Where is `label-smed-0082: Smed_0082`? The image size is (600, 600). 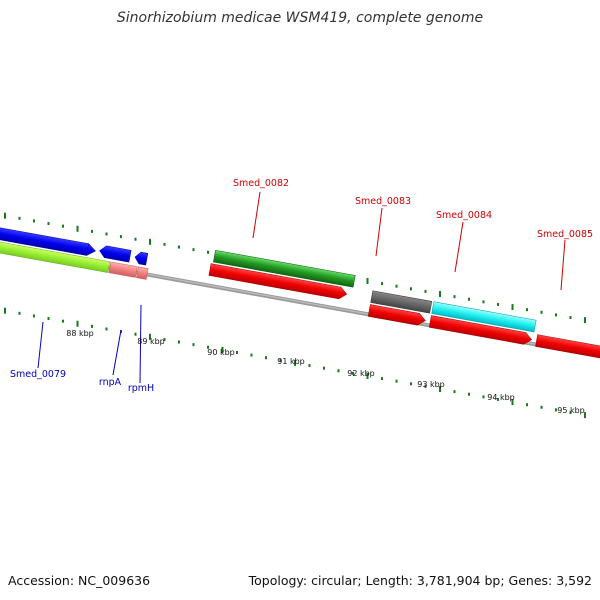 label-smed-0082: Smed_0082 is located at coordinates (261, 183).